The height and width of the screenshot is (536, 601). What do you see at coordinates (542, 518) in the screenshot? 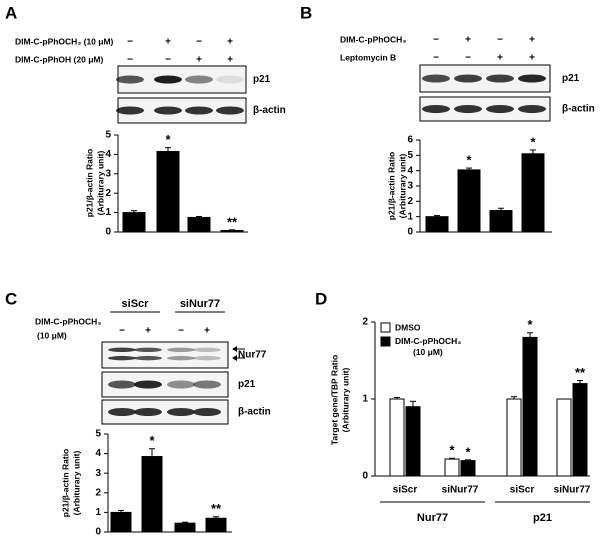
I see `group-label: p21` at bounding box center [542, 518].